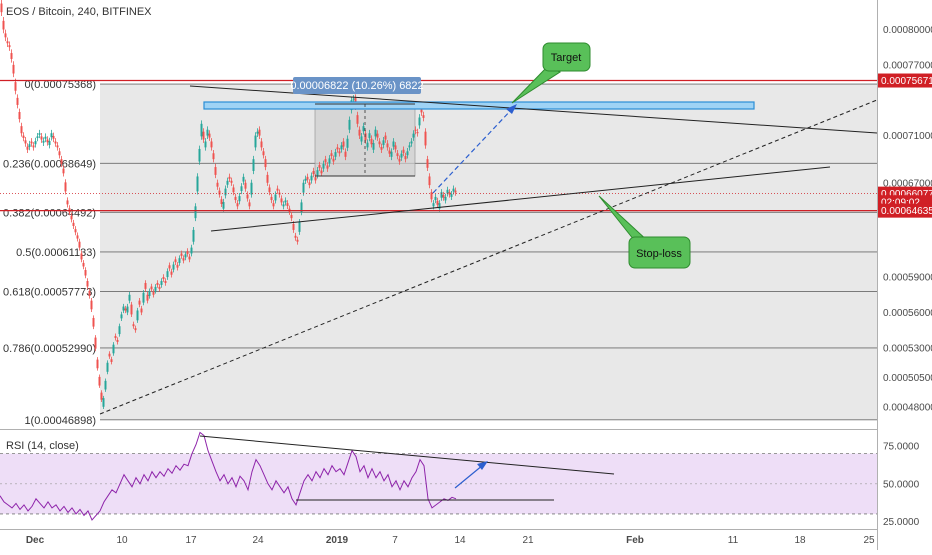 This screenshot has width=932, height=555. What do you see at coordinates (907, 348) in the screenshot?
I see `price-scale-tick: 0.00053000` at bounding box center [907, 348].